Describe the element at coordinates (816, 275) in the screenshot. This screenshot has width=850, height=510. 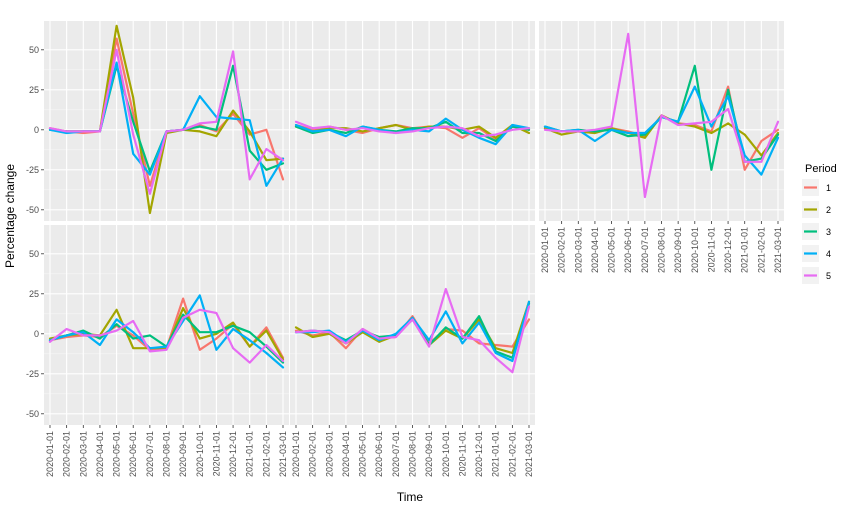
I see `legend-item-5: 5` at that location.